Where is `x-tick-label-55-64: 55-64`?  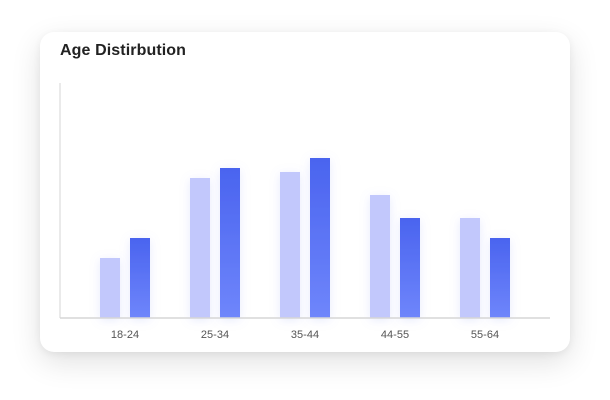 x-tick-label-55-64: 55-64 is located at coordinates (485, 335).